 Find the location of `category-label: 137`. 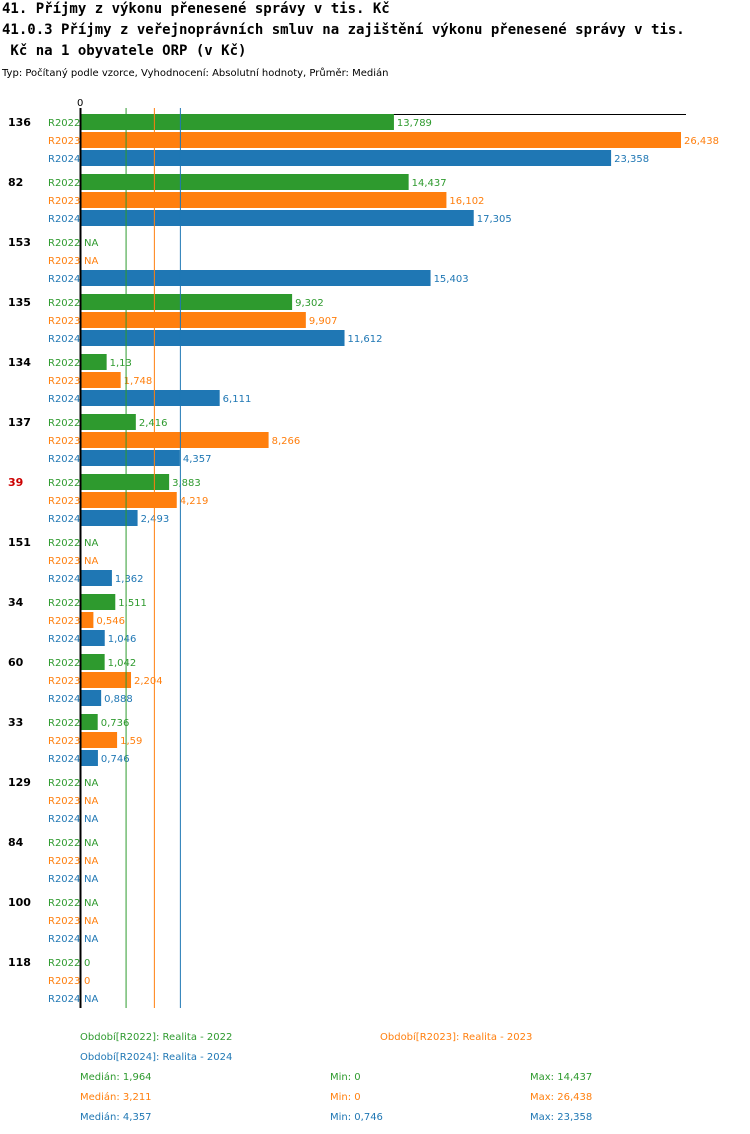

category-label: 137 is located at coordinates (19, 422).